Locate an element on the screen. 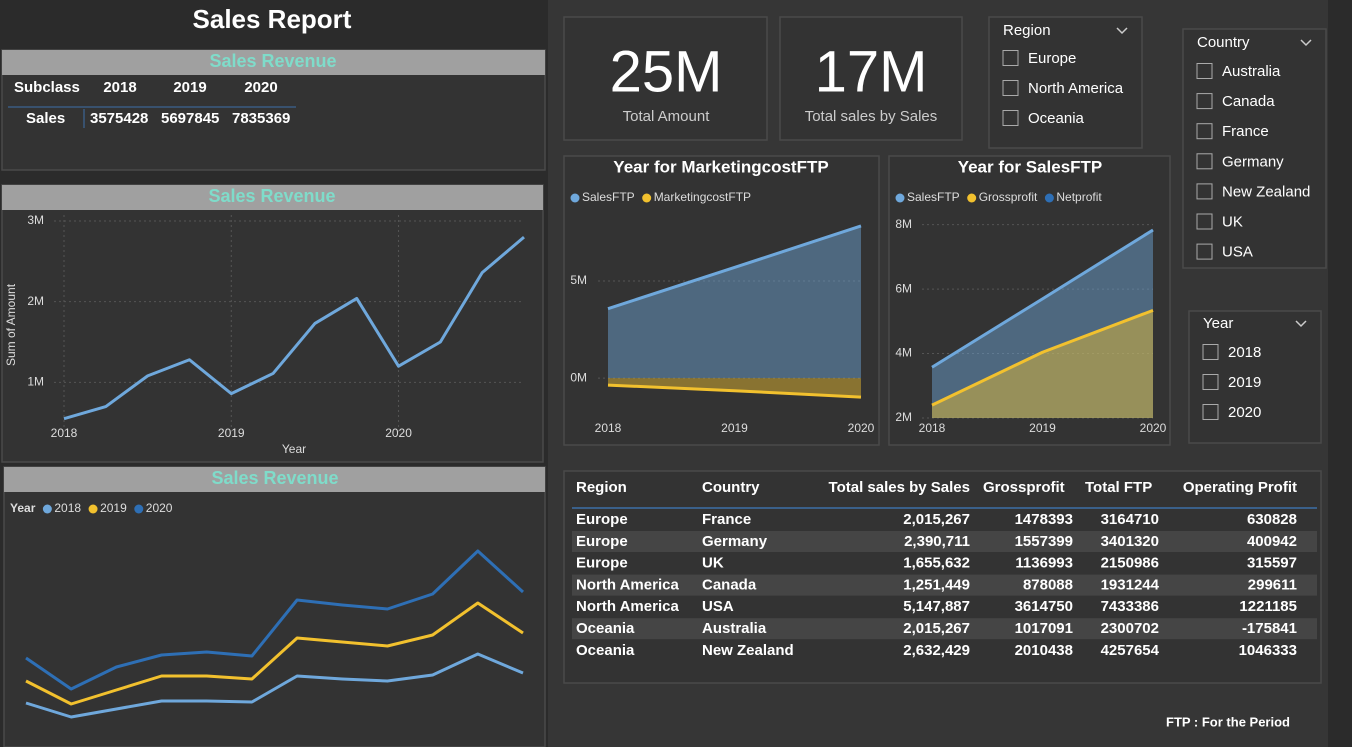 Image resolution: width=1352 pixels, height=747 pixels. cell: 2,390,711 is located at coordinates (937, 541).